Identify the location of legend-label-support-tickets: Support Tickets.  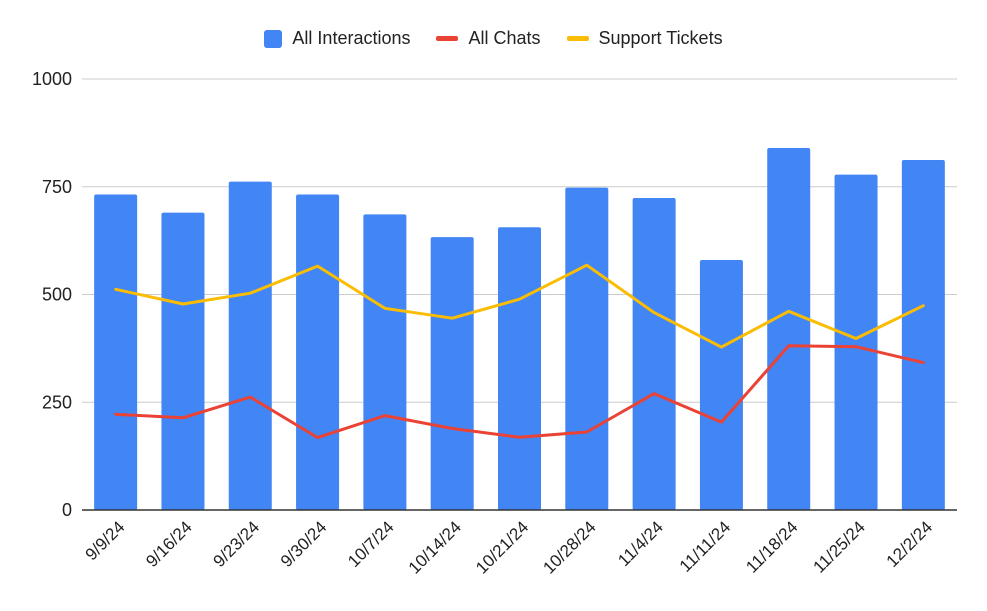
(660, 38).